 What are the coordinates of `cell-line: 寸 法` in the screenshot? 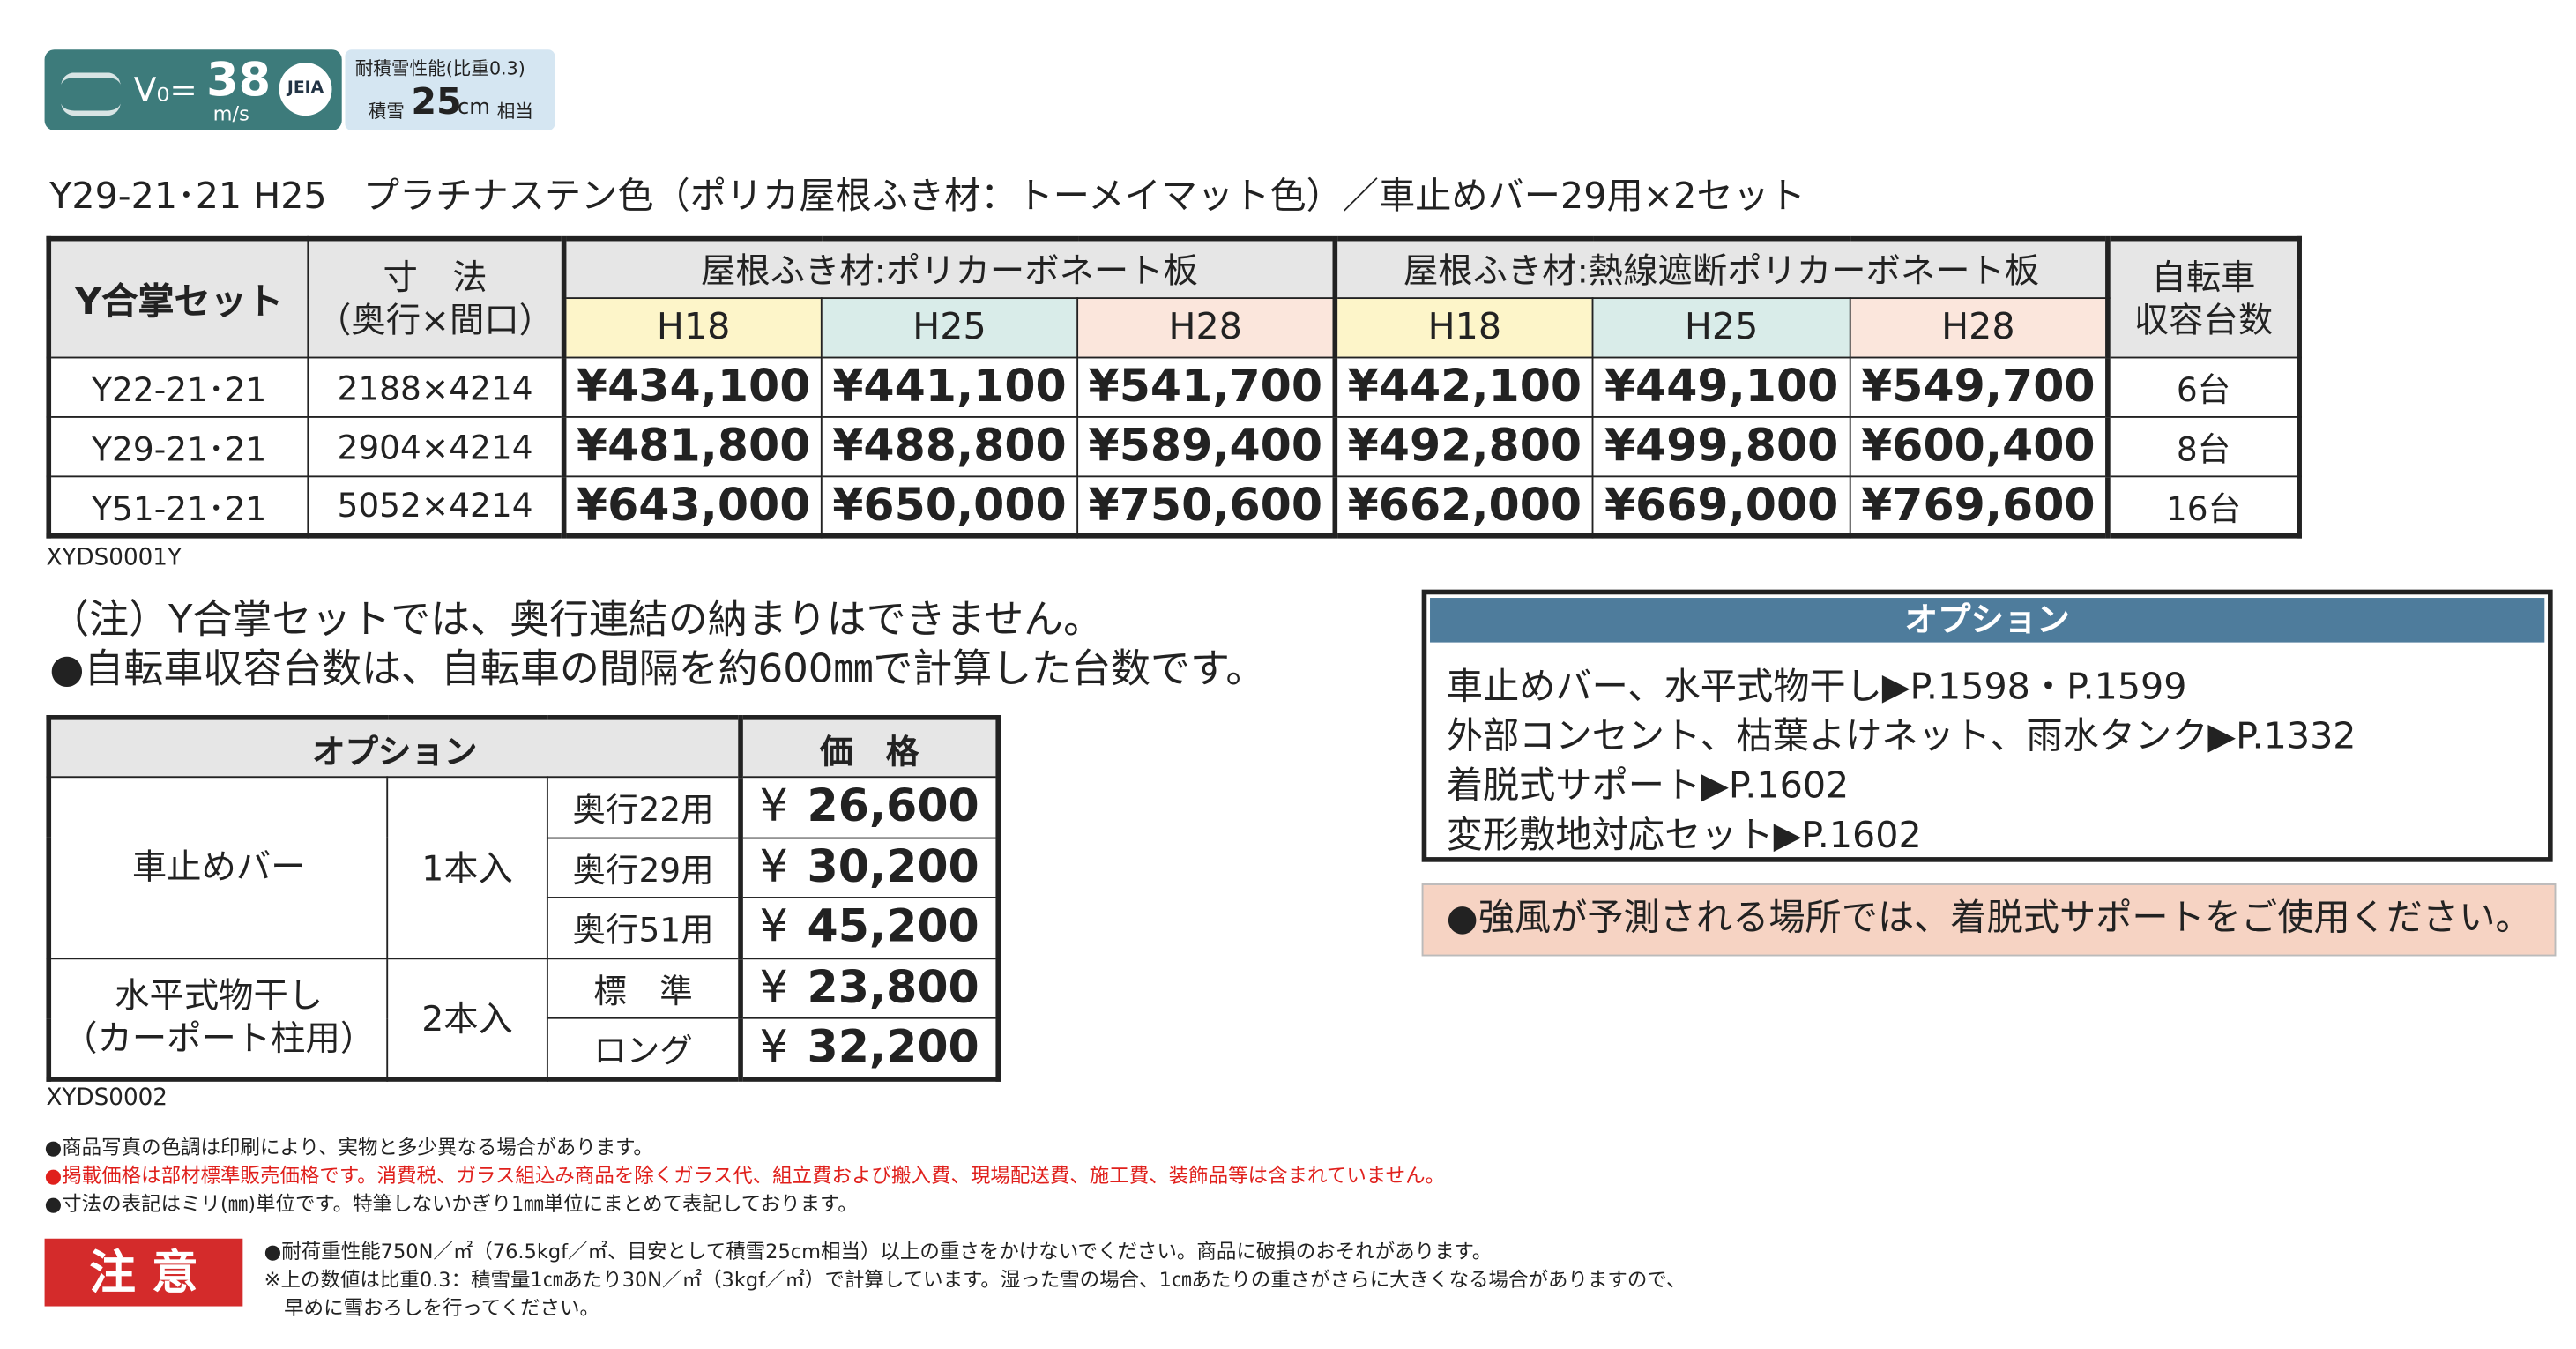 It's located at (435, 277).